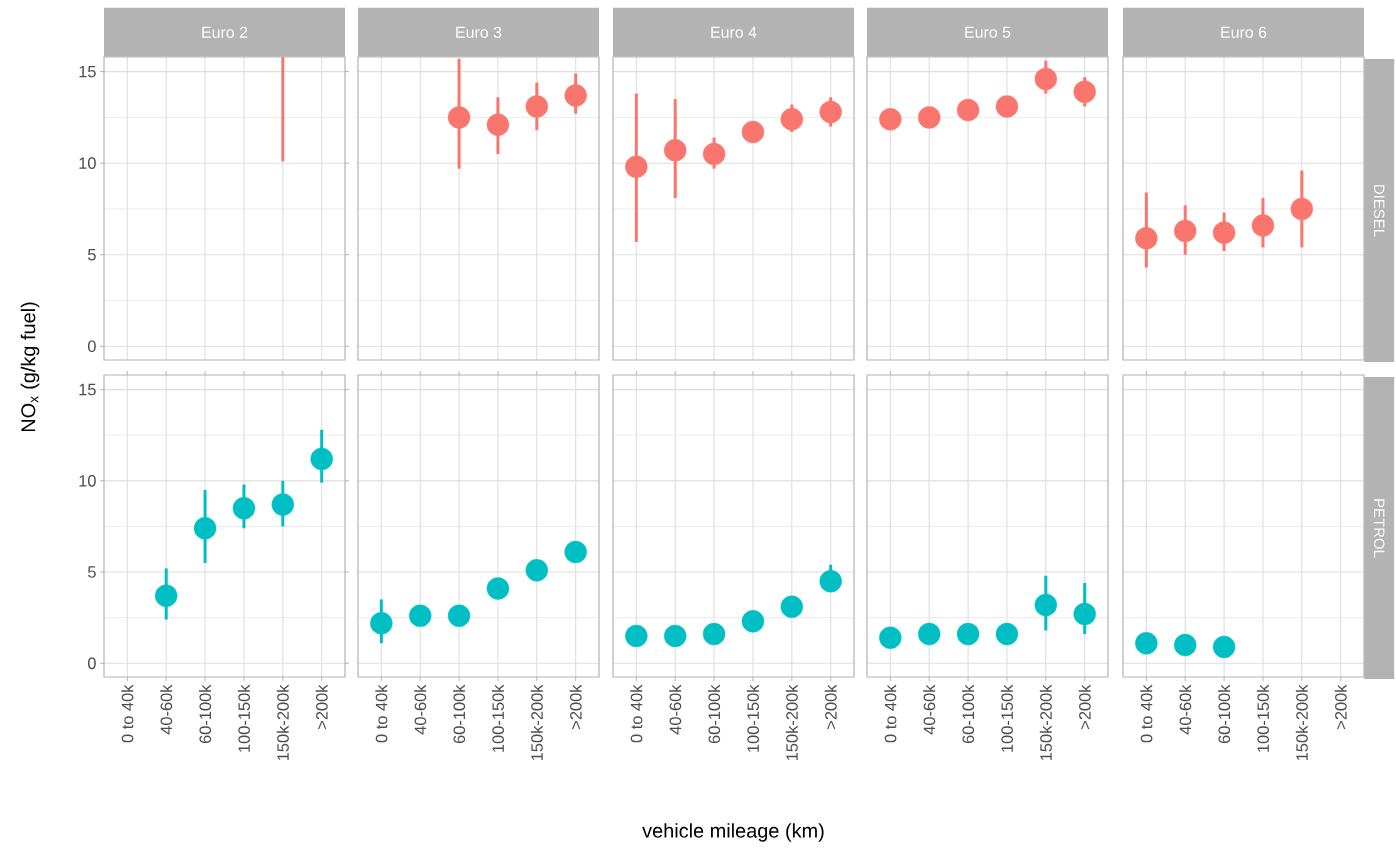 This screenshot has height=851, width=1396. I want to click on x-axis-title: vehicle mileage (km), so click(733, 832).